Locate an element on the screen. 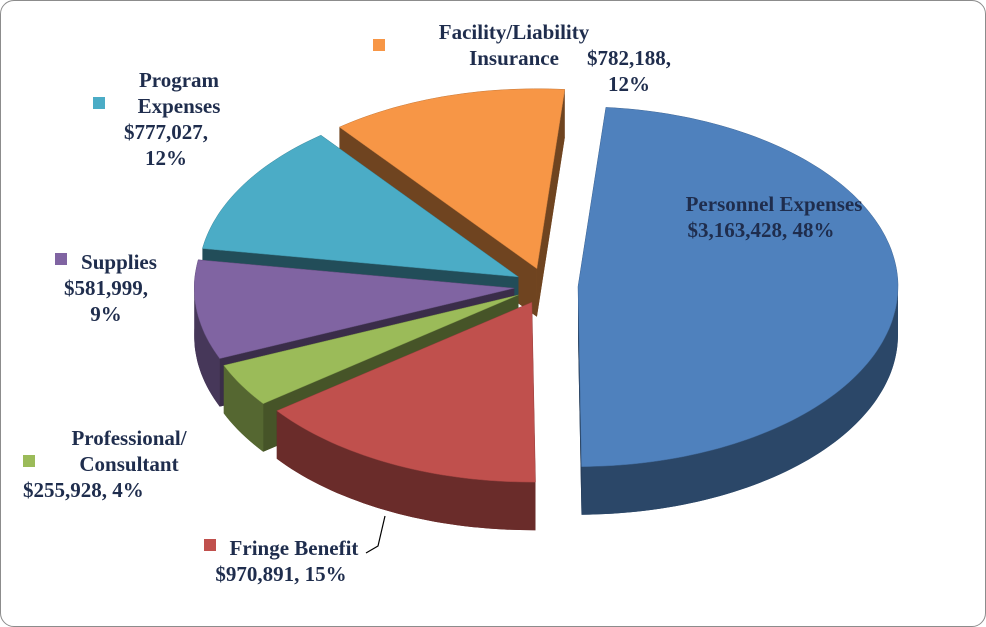 This screenshot has height=627, width=986. category-label: Personnel Expenses is located at coordinates (774, 204).